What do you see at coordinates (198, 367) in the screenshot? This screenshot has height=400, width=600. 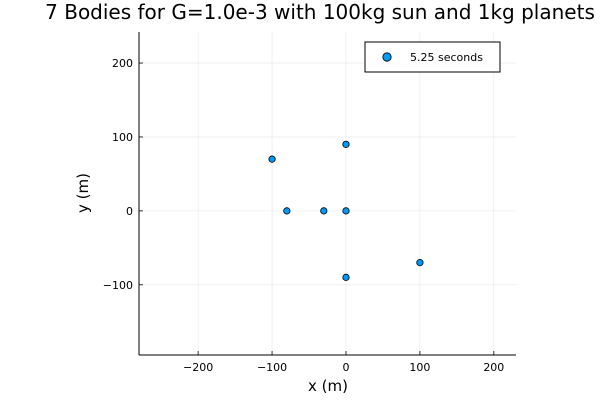 I see `x-tick-label: −200` at bounding box center [198, 367].